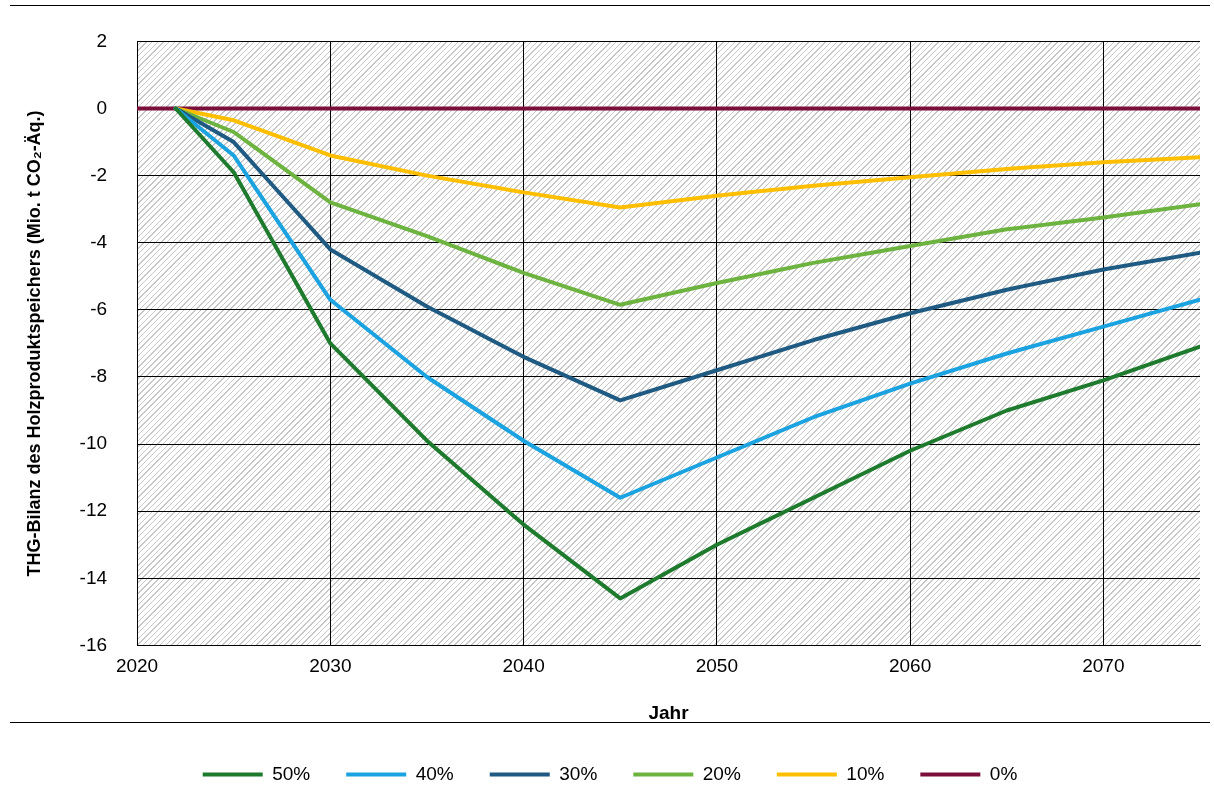  Describe the element at coordinates (102, 107) in the screenshot. I see `y-tick-label: 0` at that location.